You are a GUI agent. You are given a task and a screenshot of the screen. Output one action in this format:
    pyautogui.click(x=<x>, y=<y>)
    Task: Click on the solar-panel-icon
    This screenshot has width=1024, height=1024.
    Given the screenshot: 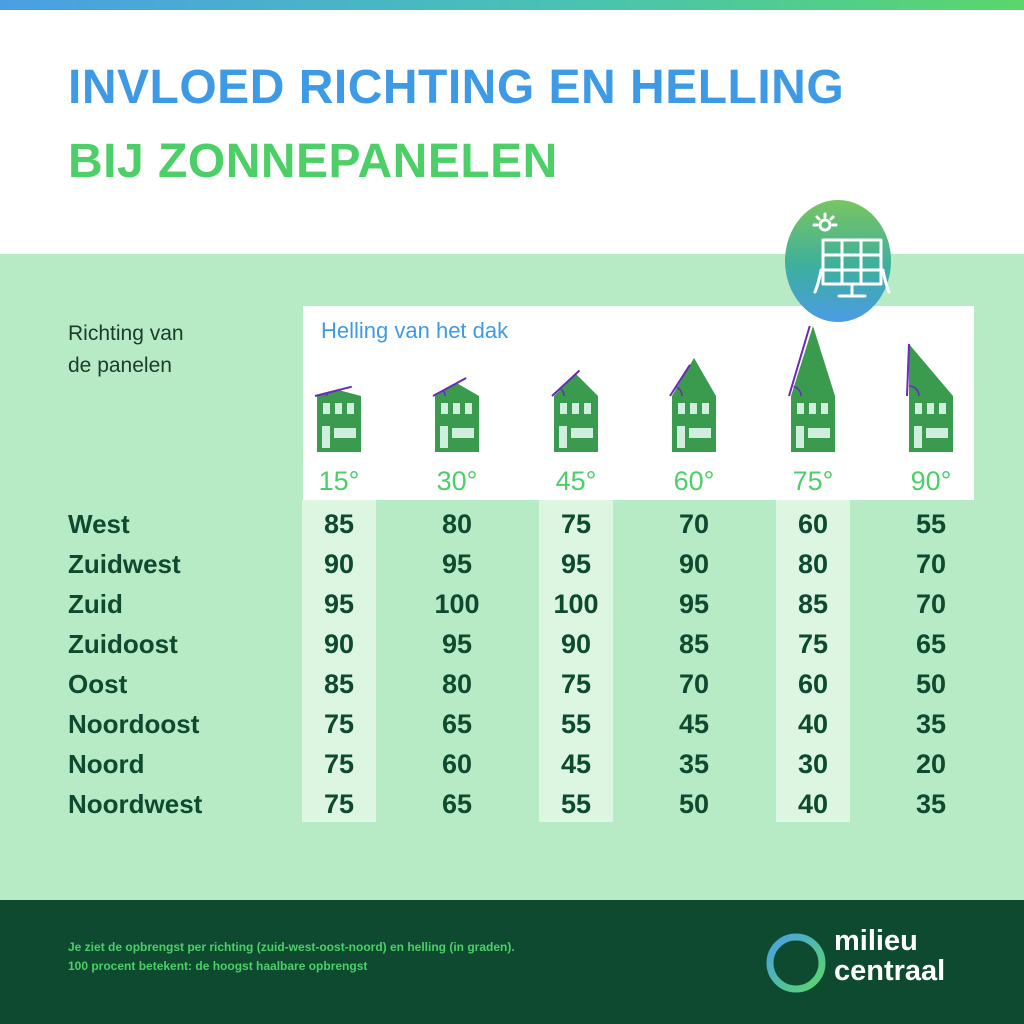 What is the action you would take?
    pyautogui.click(x=851, y=255)
    